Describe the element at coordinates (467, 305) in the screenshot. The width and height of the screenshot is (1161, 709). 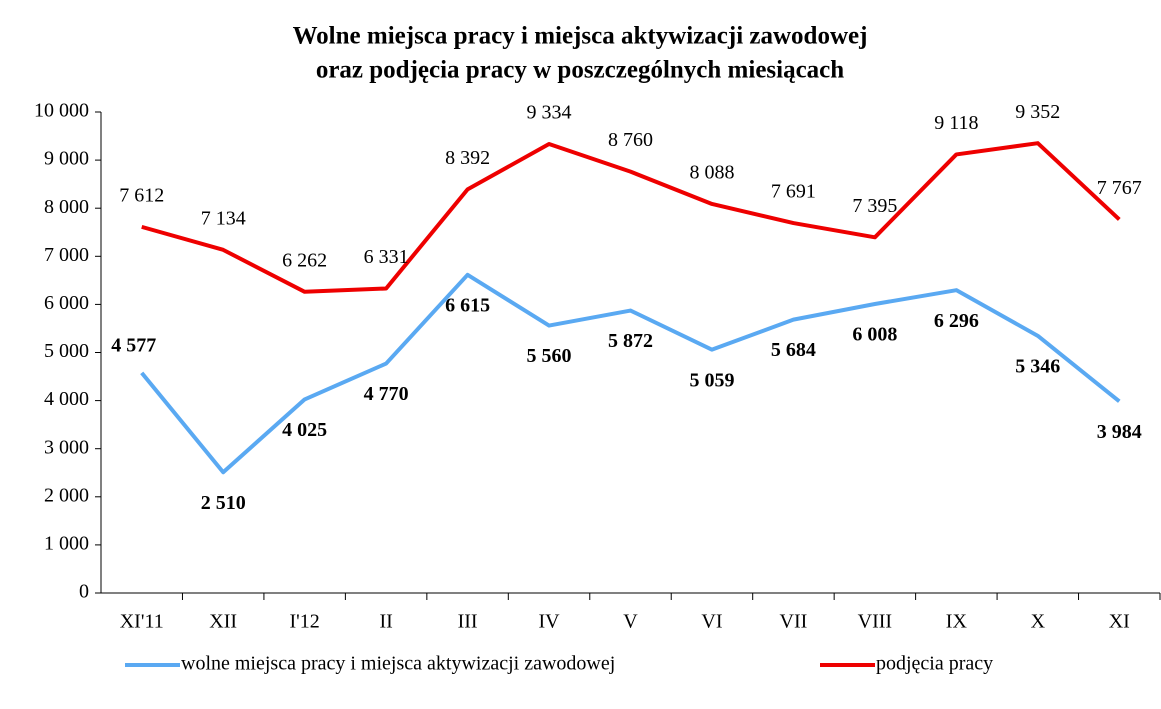
I see `data-label: 6 615` at that location.